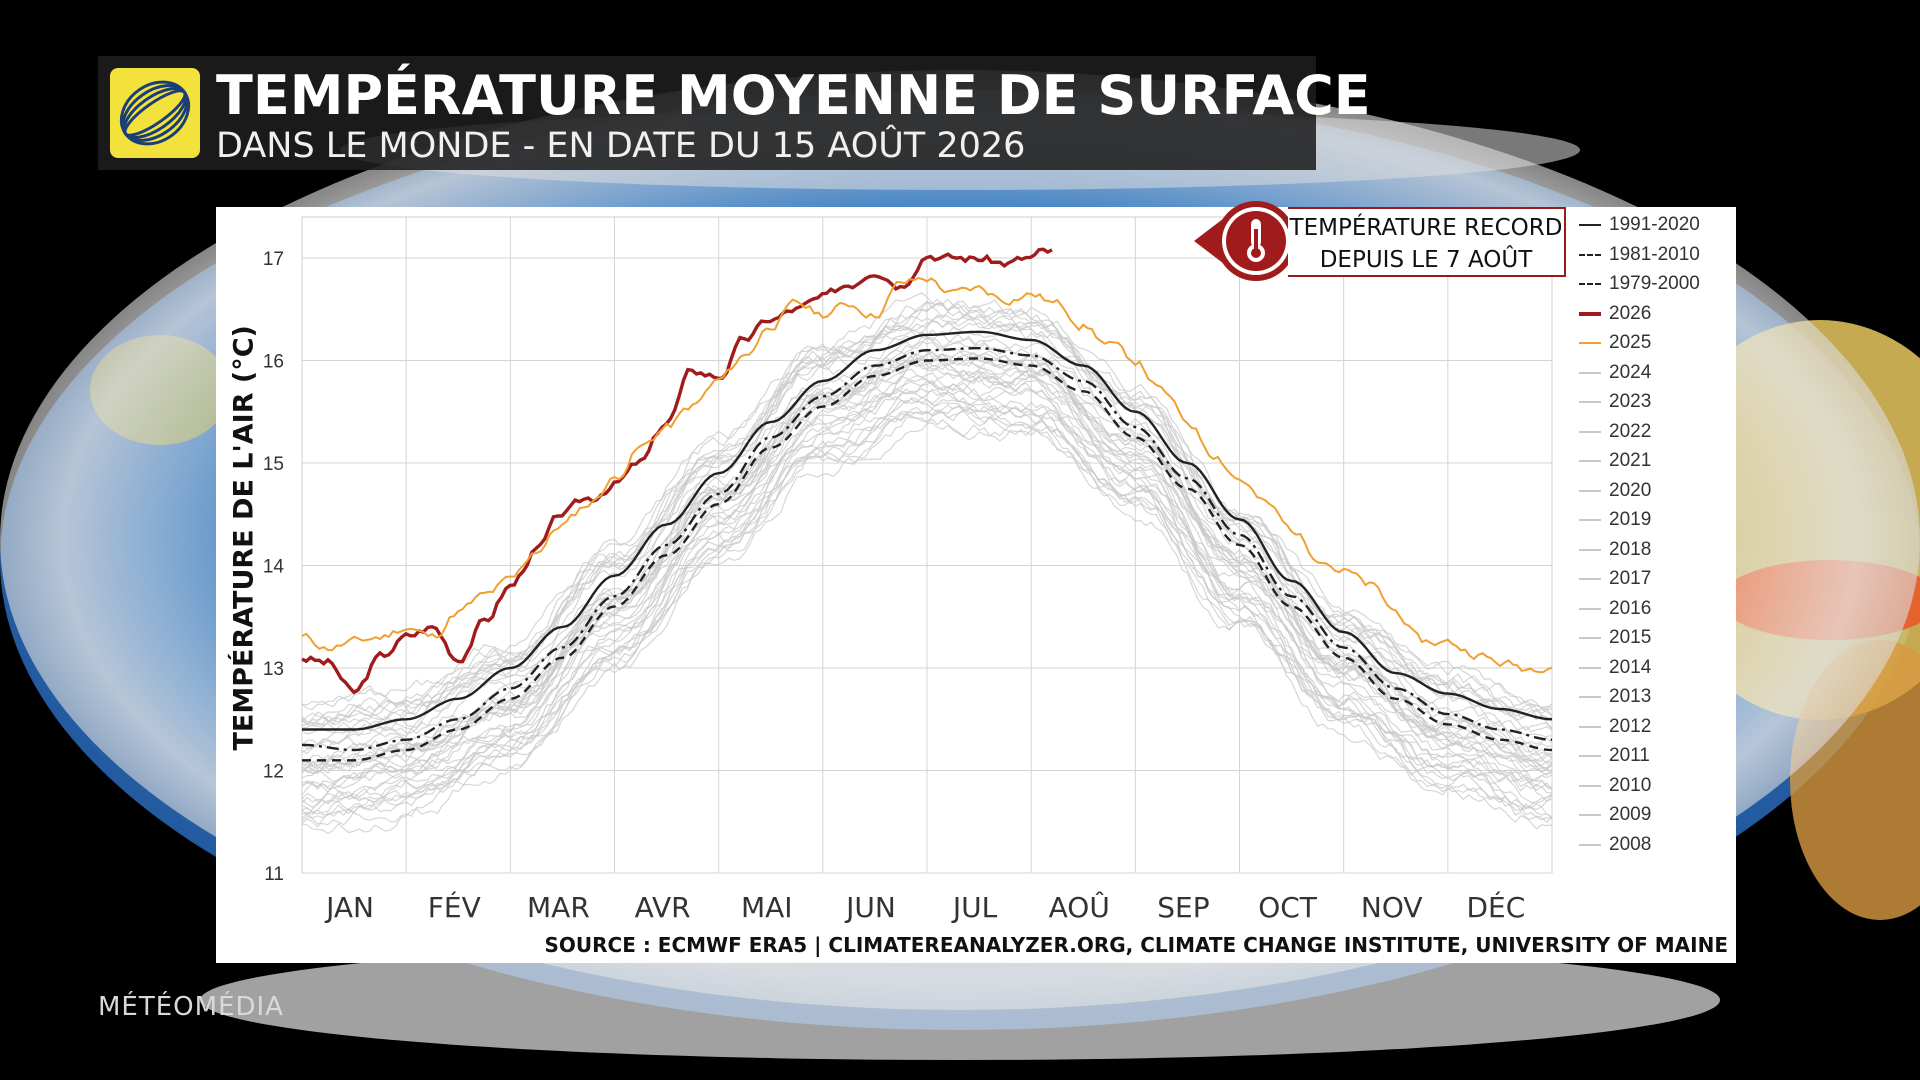 This screenshot has width=1920, height=1080. I want to click on meteomedia-logo, so click(155, 113).